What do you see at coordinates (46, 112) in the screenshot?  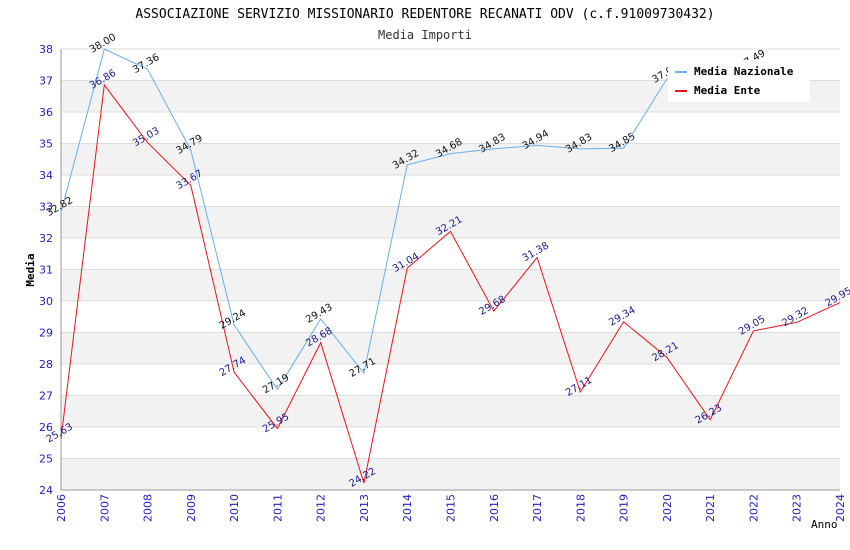 I see `y-tick-label: 36` at bounding box center [46, 112].